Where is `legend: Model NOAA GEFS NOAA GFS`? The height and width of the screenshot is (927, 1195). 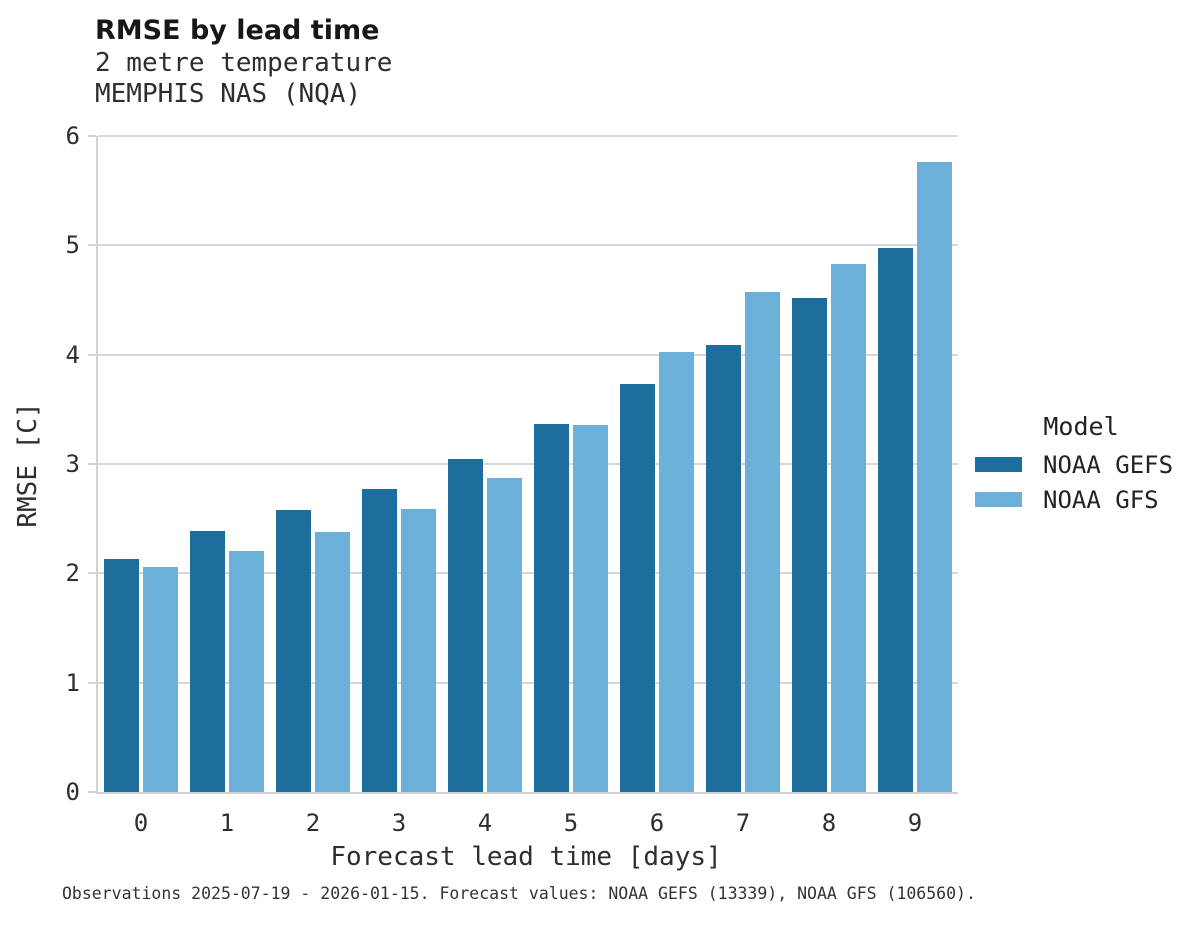 legend: Model NOAA GEFS NOAA GFS is located at coordinates (1081, 467).